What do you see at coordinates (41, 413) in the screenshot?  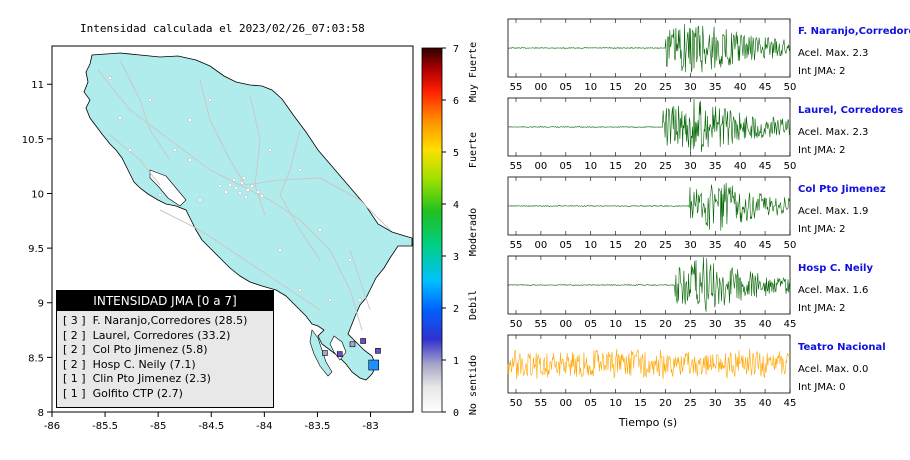 I see `lat-tick-label: 8` at bounding box center [41, 413].